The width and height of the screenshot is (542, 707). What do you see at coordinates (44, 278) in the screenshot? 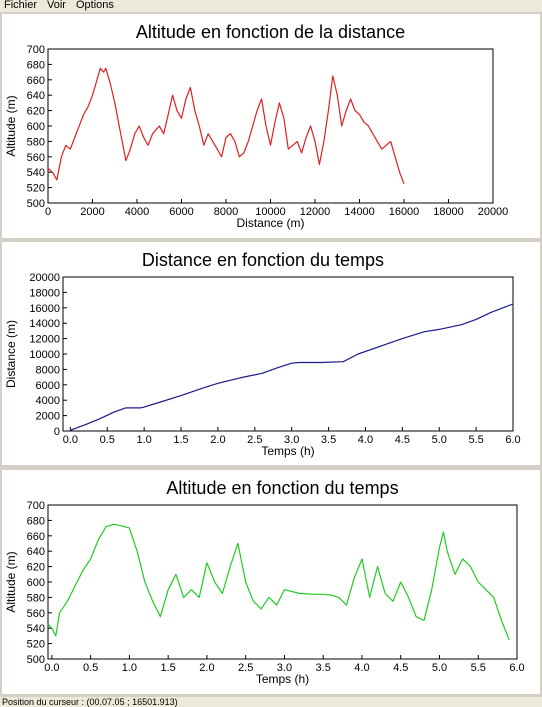
I see `y-tick-label: 20000` at bounding box center [44, 278].